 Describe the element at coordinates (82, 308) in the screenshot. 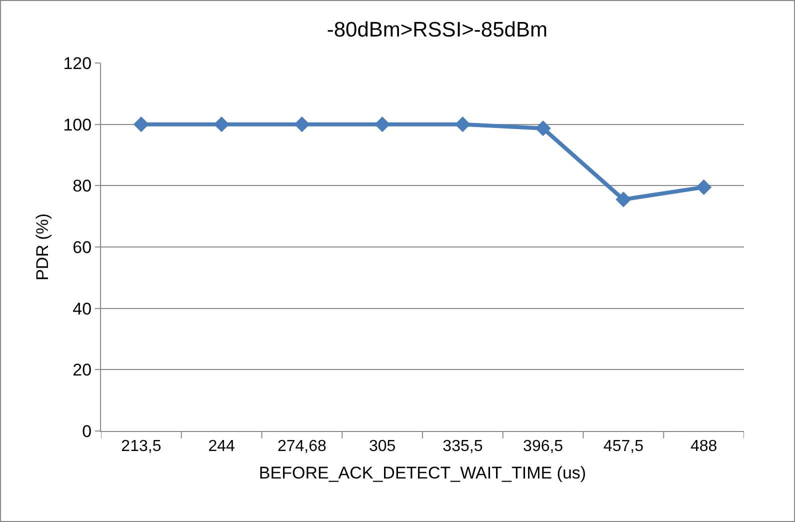

I see `y-tick-label: 40` at that location.